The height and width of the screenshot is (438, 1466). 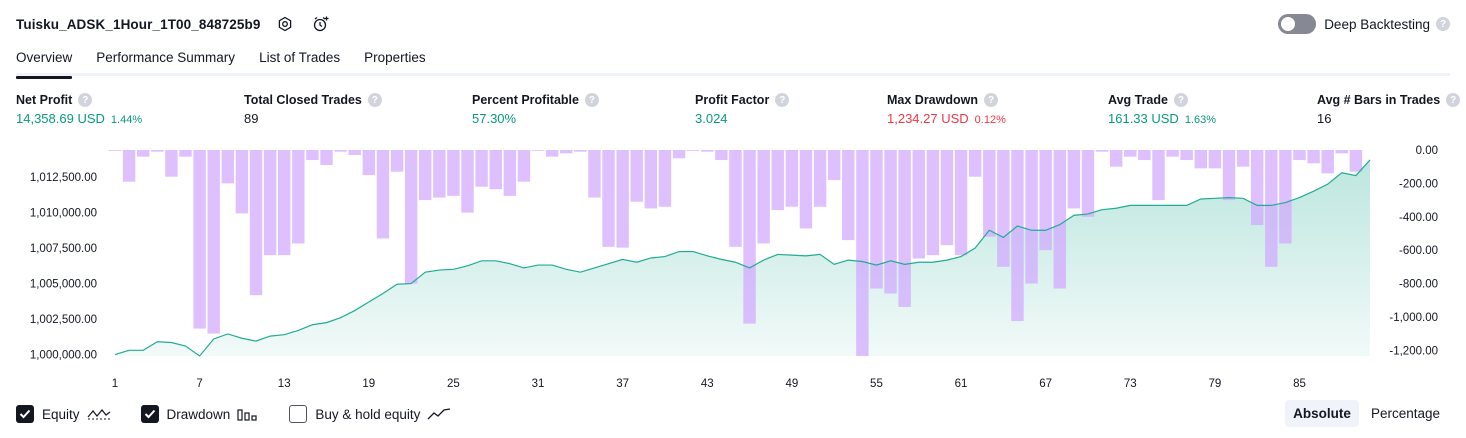 What do you see at coordinates (538, 384) in the screenshot?
I see `x-axis-label: 31` at bounding box center [538, 384].